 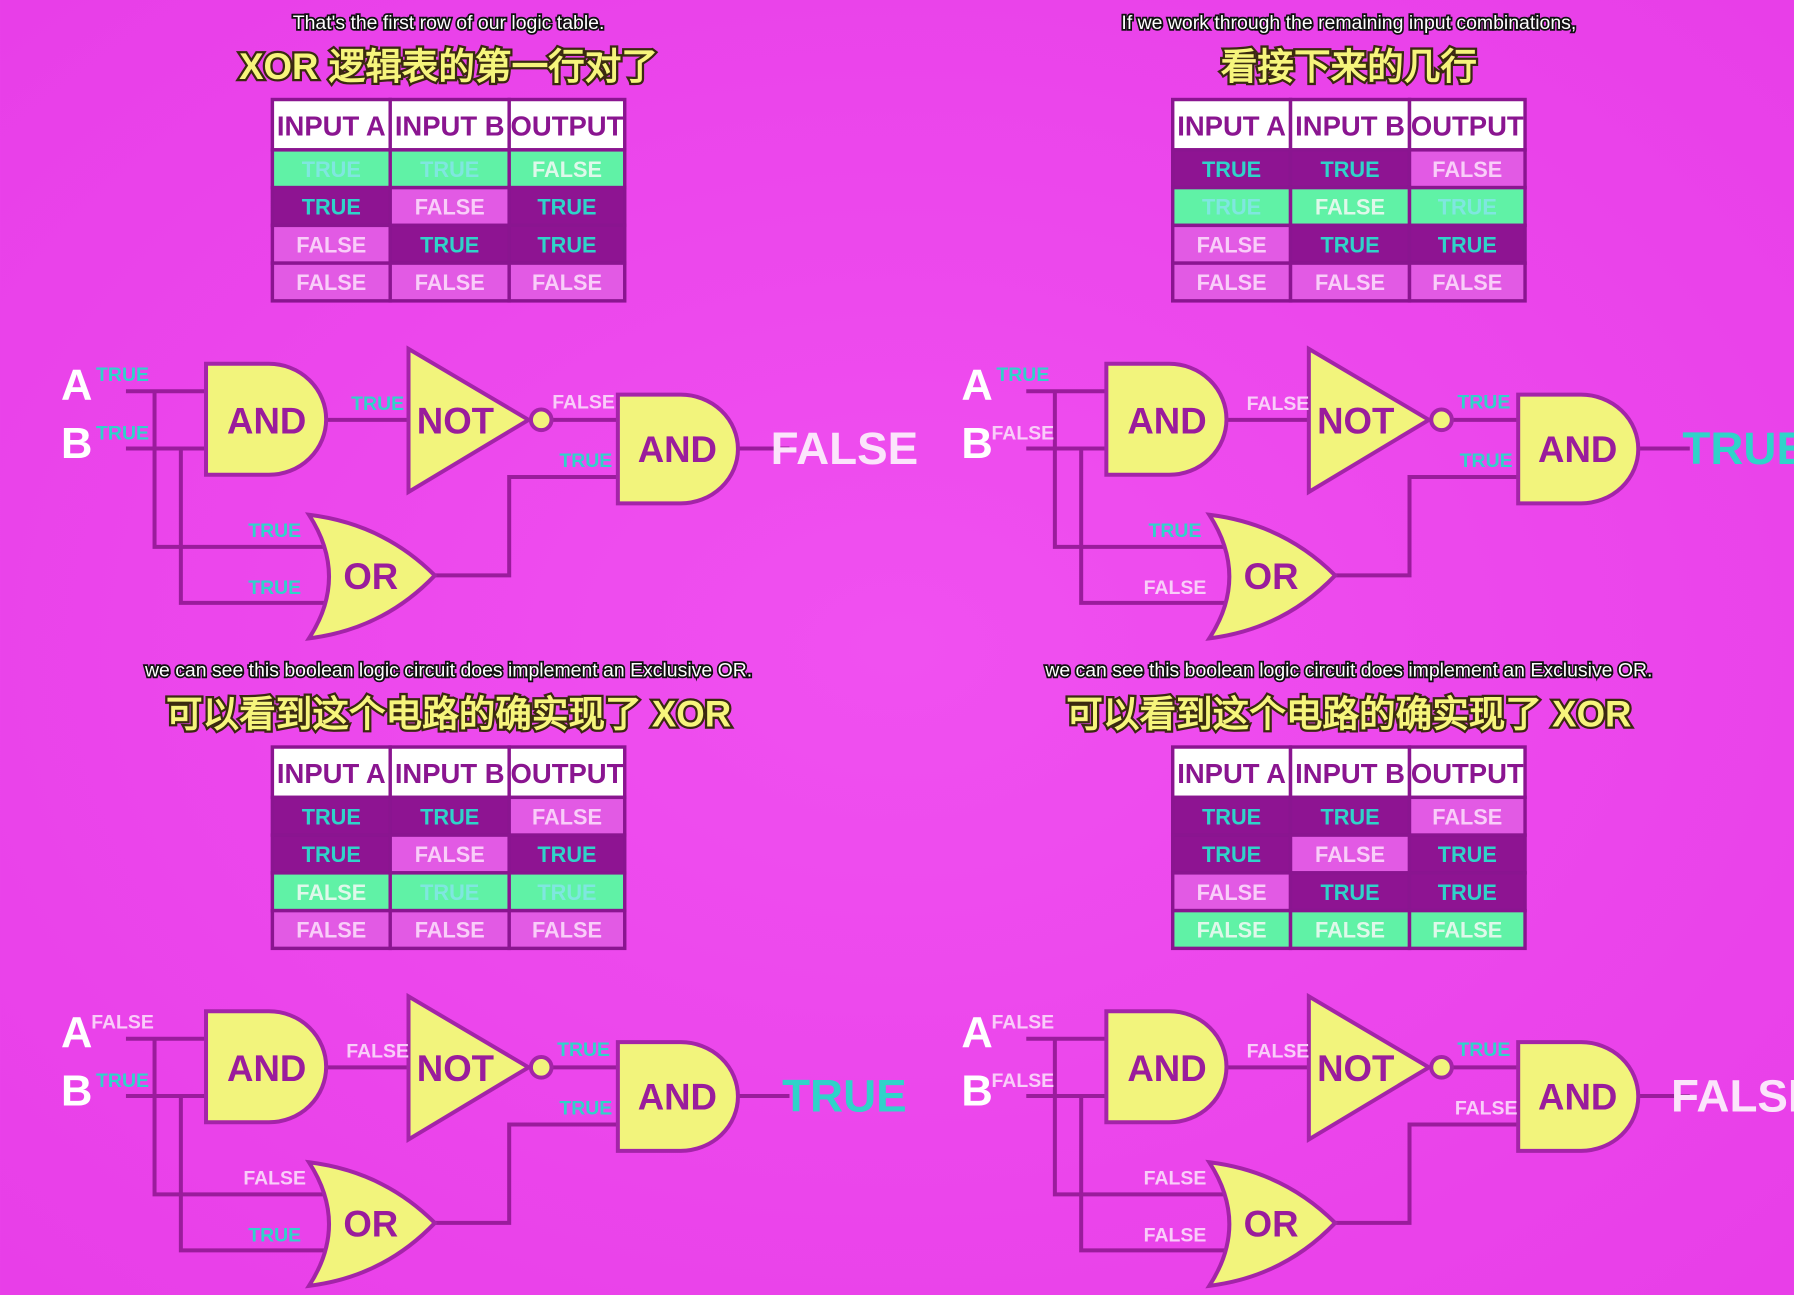 What do you see at coordinates (448, 66) in the screenshot?
I see `subtitle-zh: XOR 逻辑表的第一行对了` at bounding box center [448, 66].